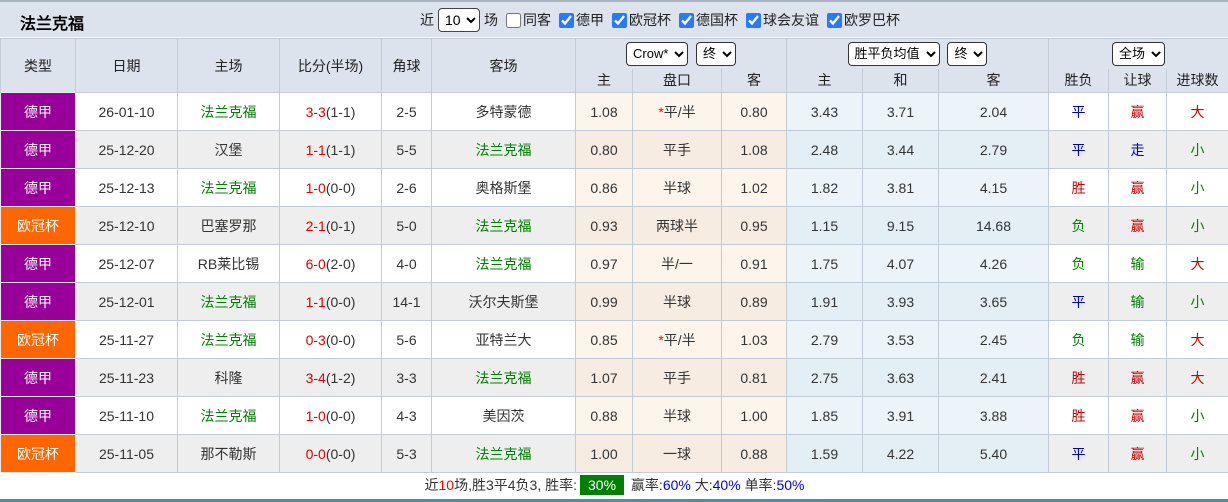  What do you see at coordinates (677, 80) in the screenshot?
I see `subcol-handicap-line: 盘口` at bounding box center [677, 80].